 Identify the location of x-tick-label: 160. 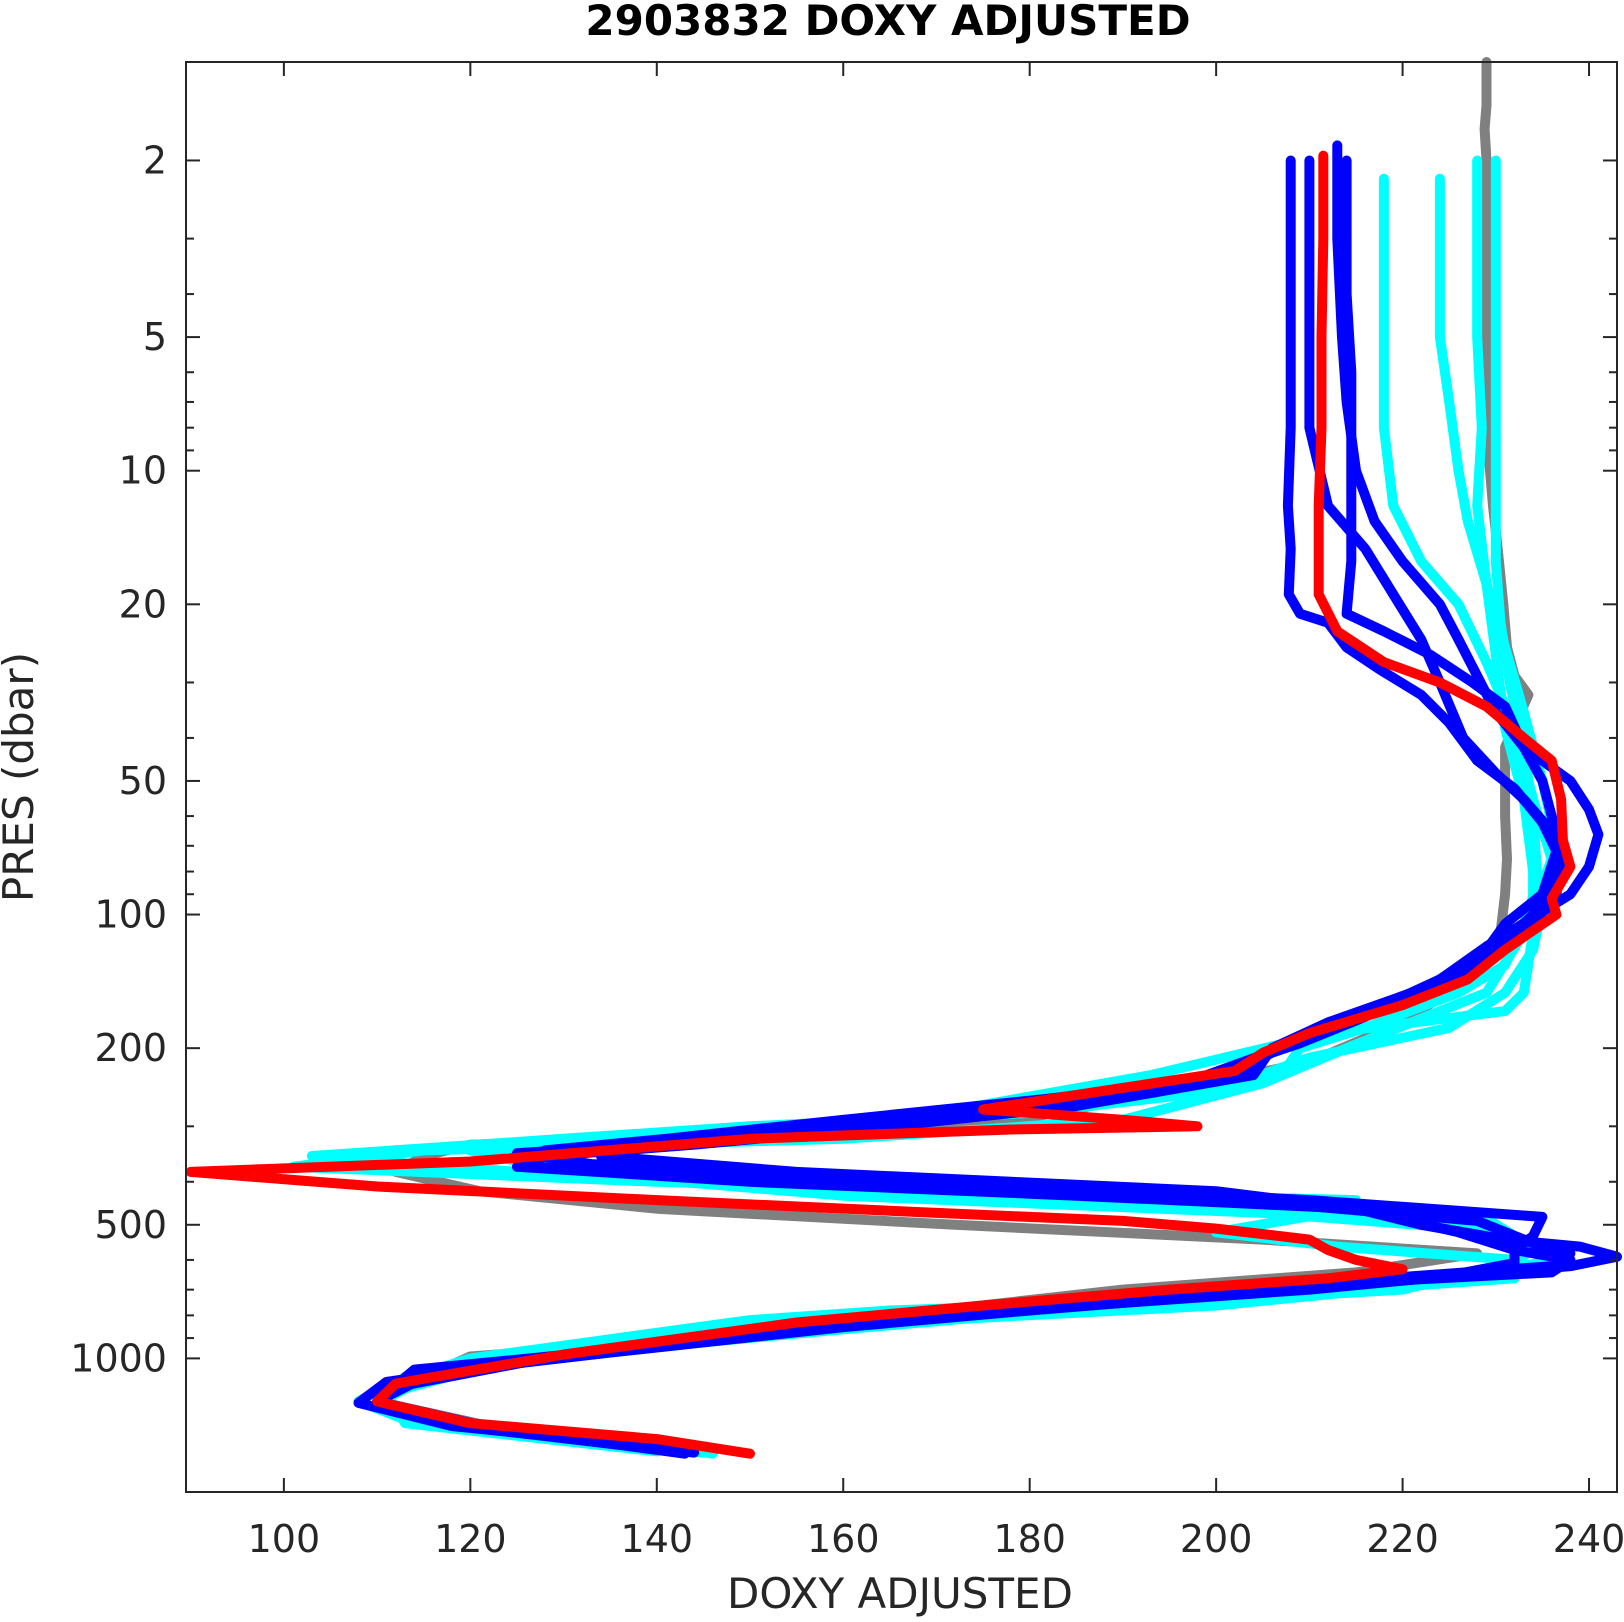
(843, 1539).